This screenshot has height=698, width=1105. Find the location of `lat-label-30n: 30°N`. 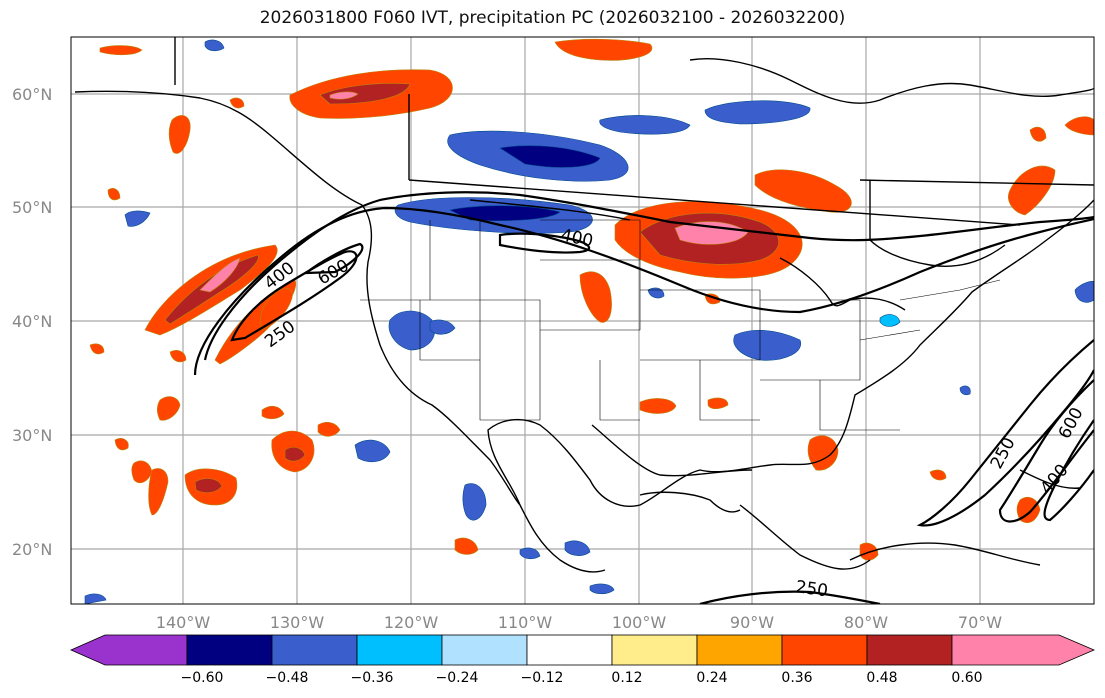

lat-label-30n: 30°N is located at coordinates (32, 435).